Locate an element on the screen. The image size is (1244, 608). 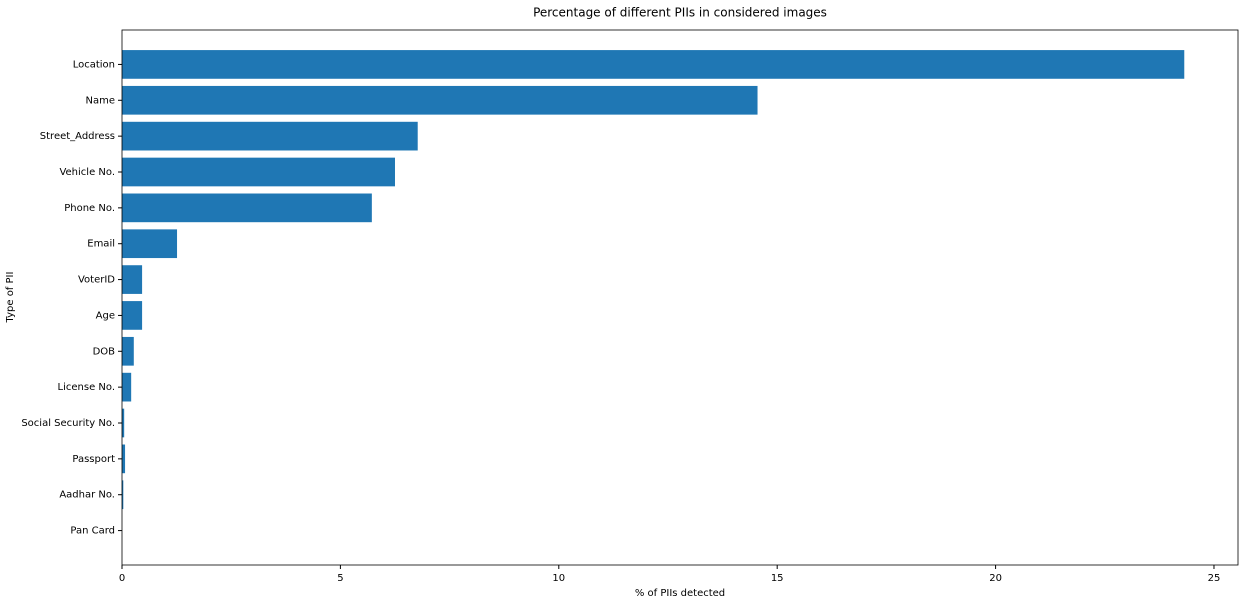
x-tick-label: 20 is located at coordinates (995, 578).